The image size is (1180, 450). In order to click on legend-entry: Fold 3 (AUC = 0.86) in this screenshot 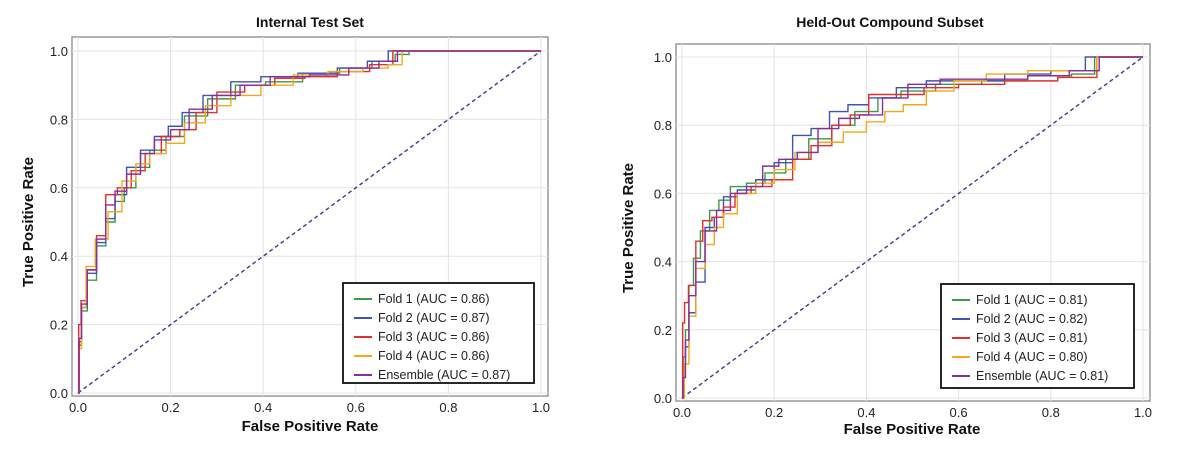, I will do `click(434, 337)`.